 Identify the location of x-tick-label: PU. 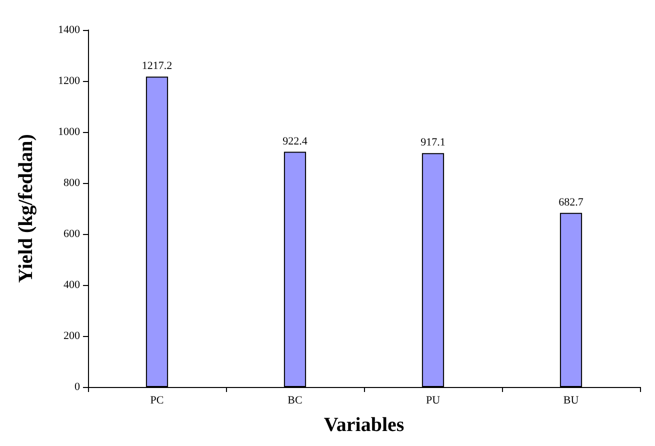
(433, 400).